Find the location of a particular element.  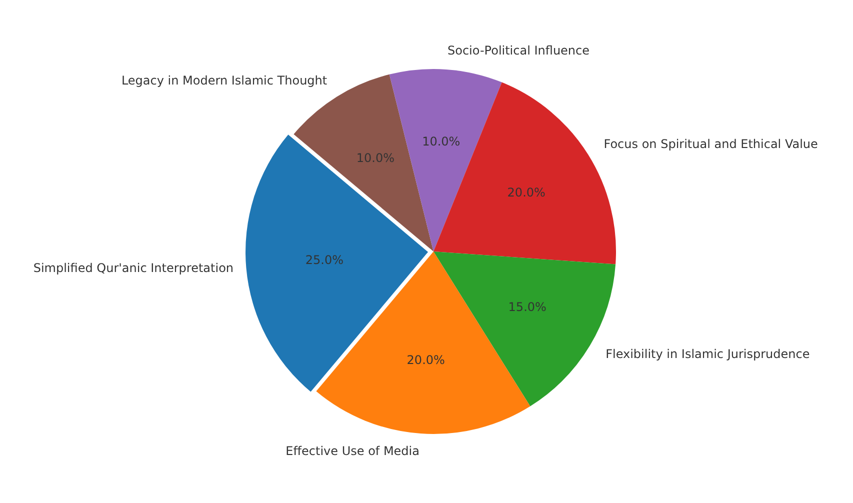

slice-label: Flexibility in Islamic Jurisprudence is located at coordinates (708, 354).